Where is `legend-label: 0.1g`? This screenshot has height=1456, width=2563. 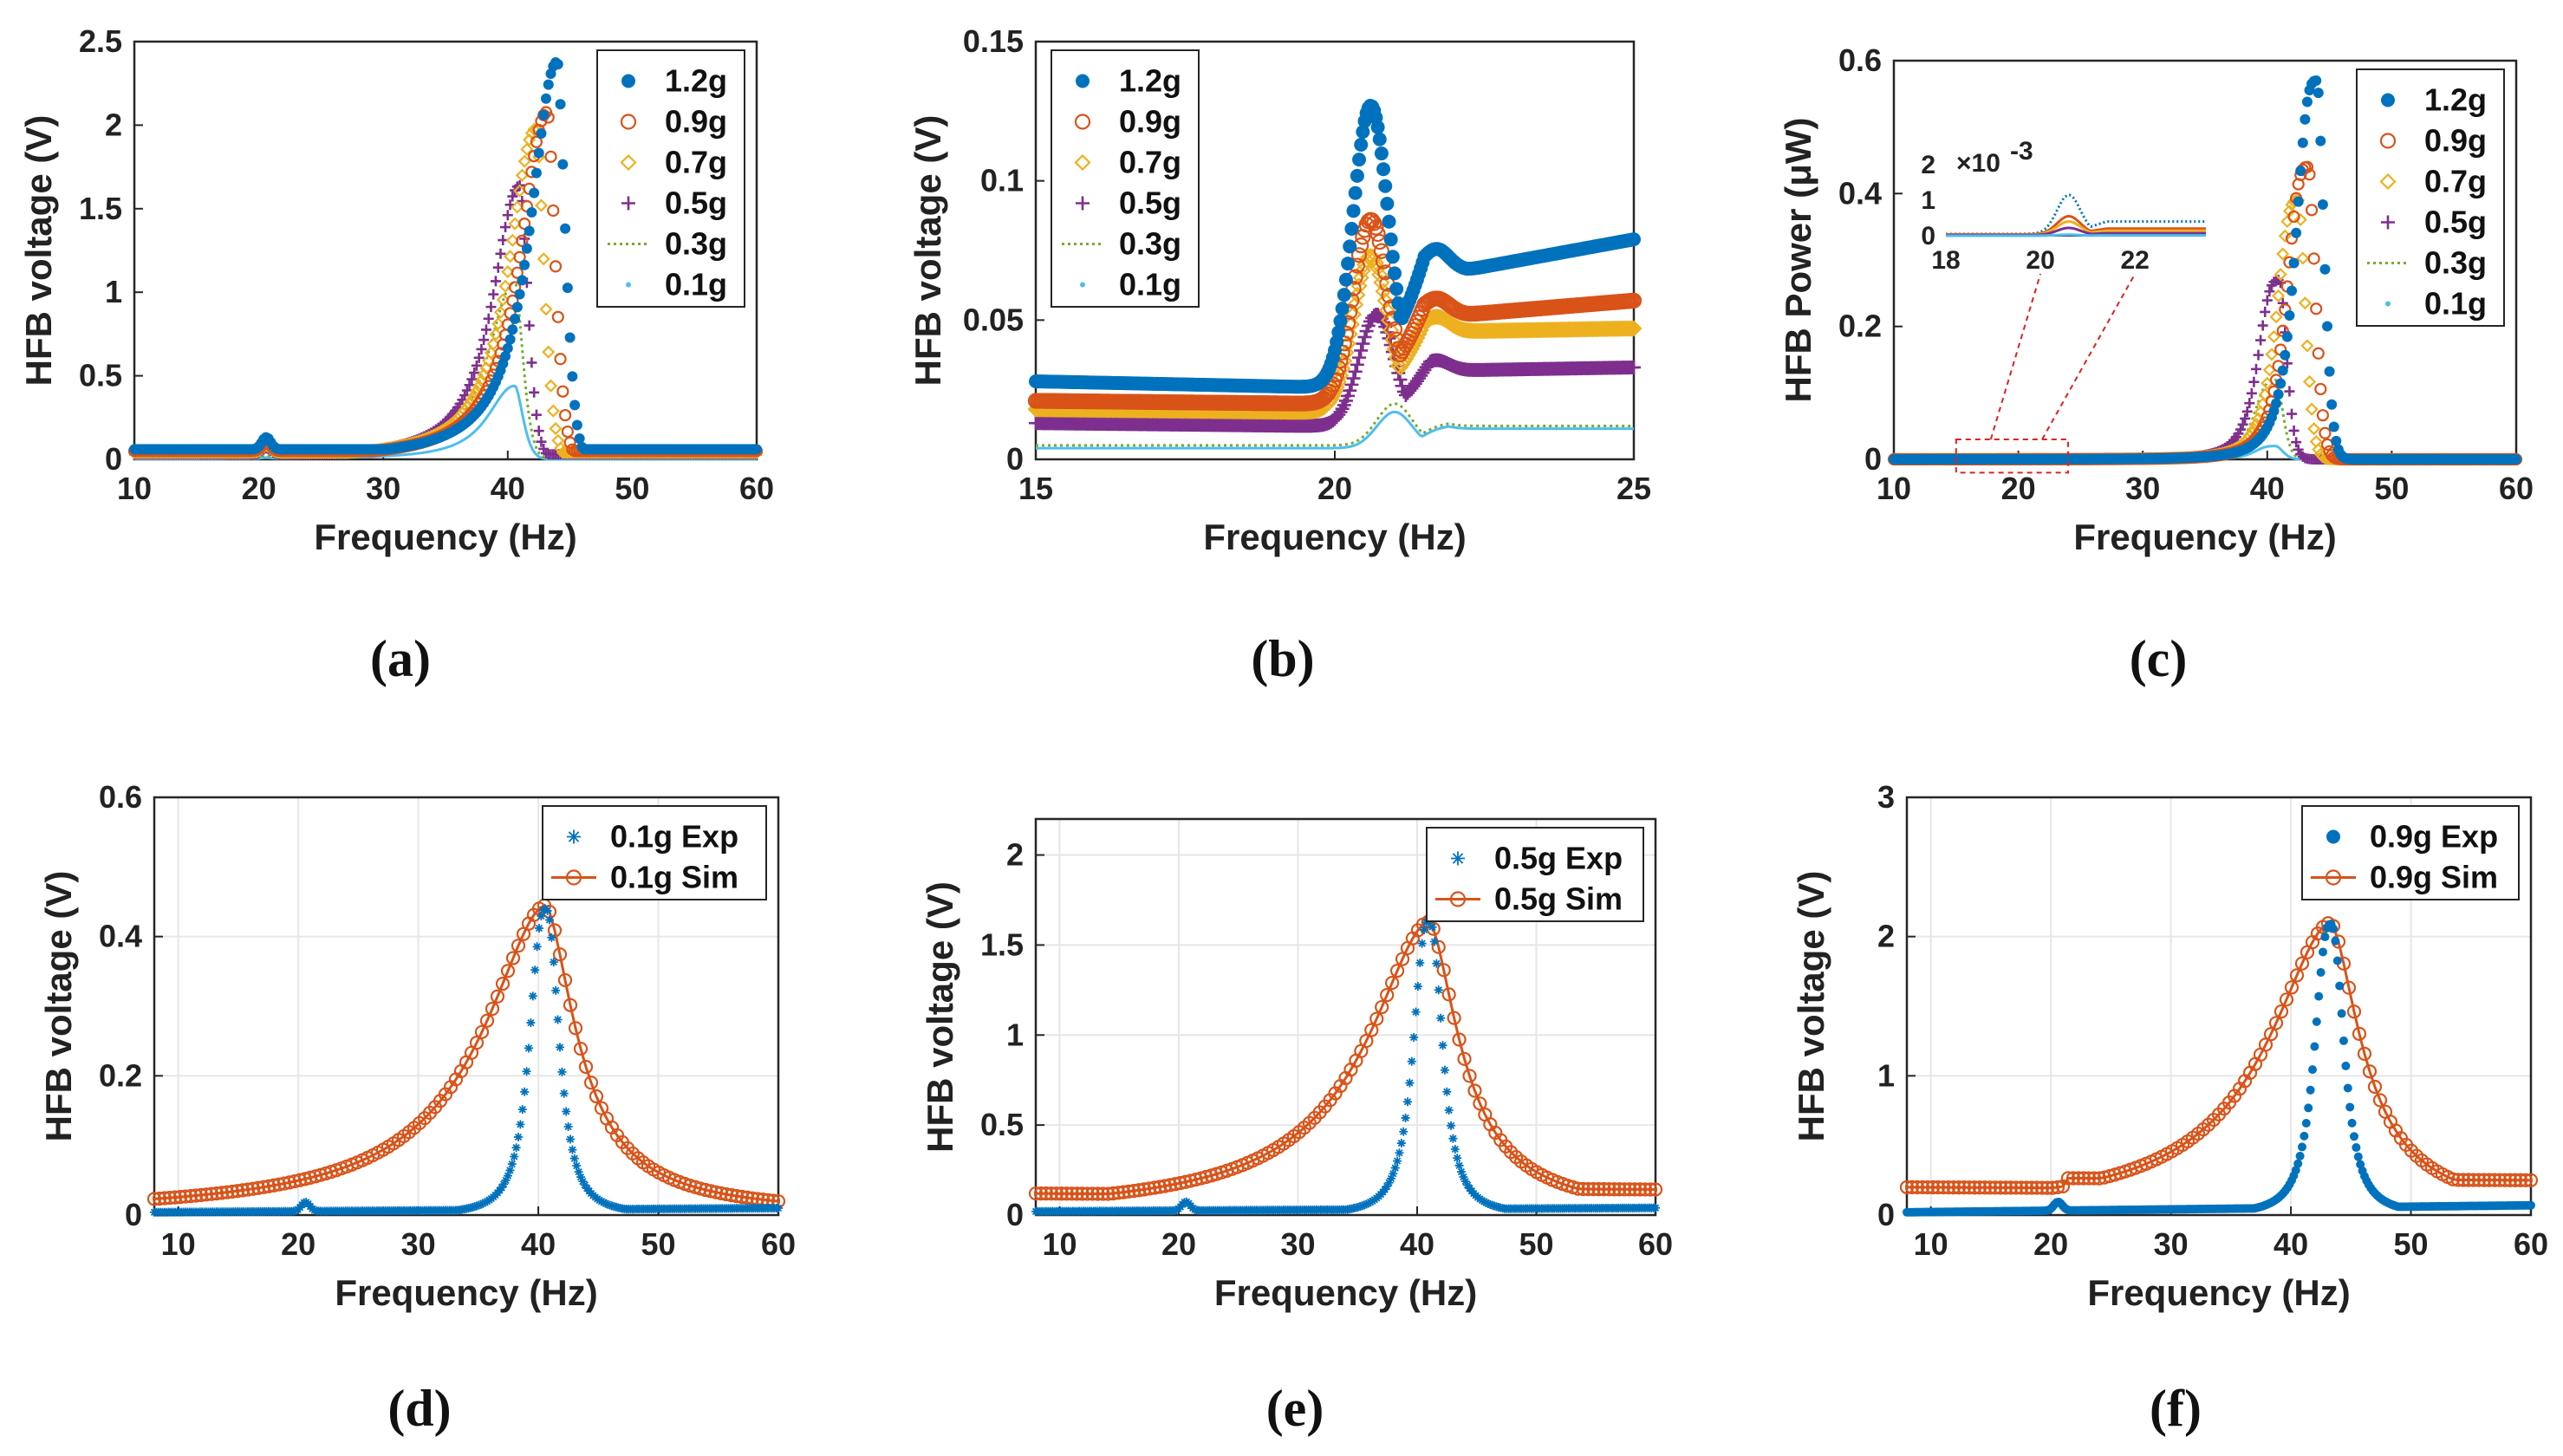
legend-label: 0.1g is located at coordinates (2455, 304).